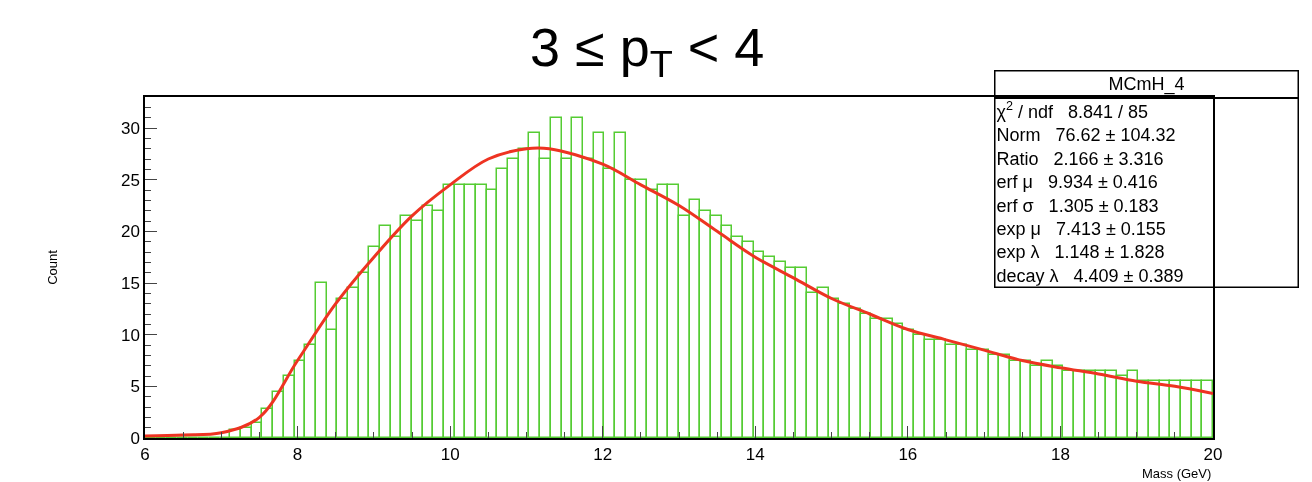  Describe the element at coordinates (130, 335) in the screenshot. I see `y-tick-label: 10` at that location.